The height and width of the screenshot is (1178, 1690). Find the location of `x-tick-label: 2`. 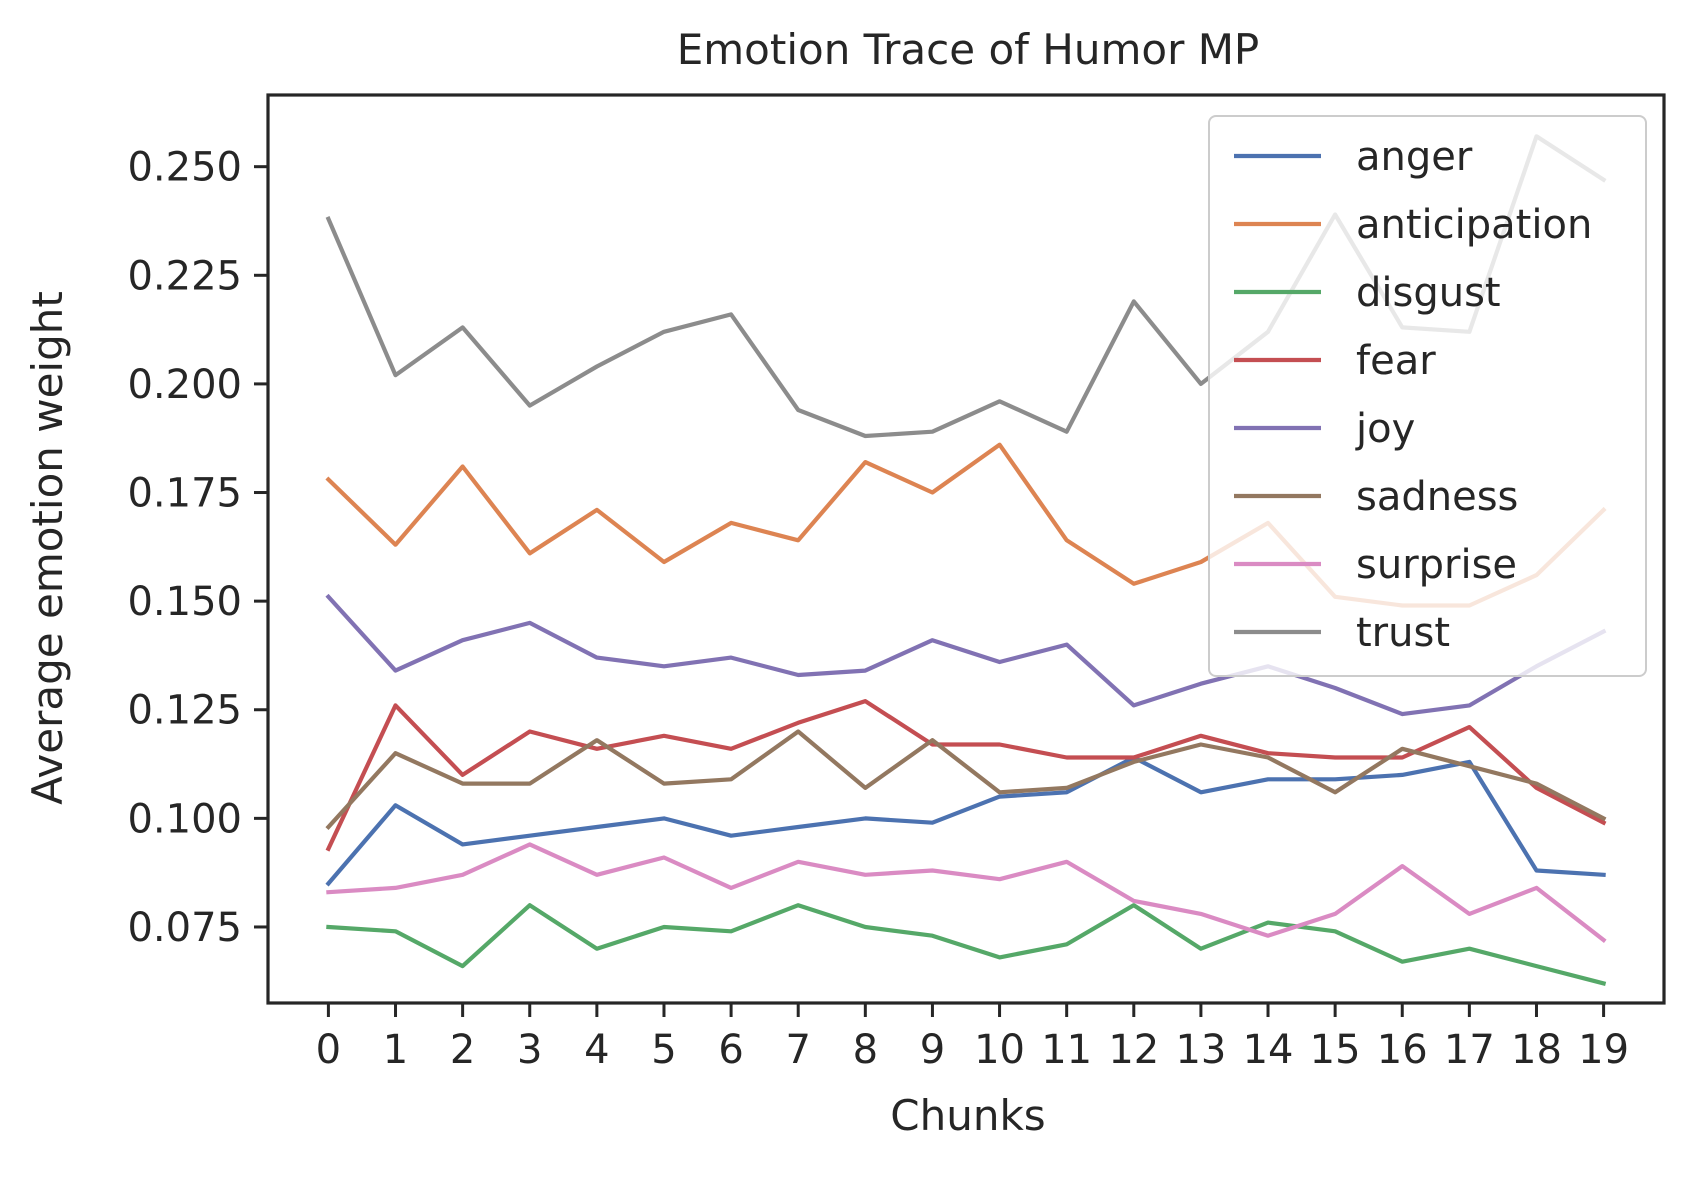

x-tick-label: 2 is located at coordinates (462, 1050).